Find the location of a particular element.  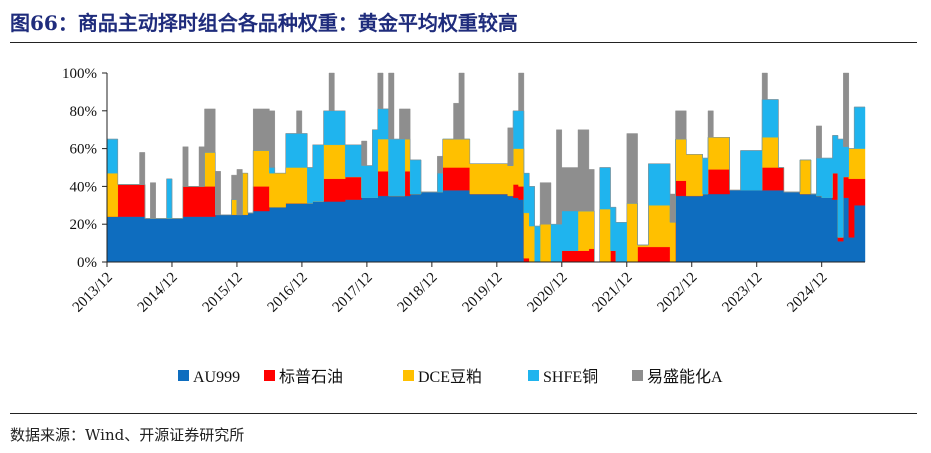

x-tick-label: 2019/12 is located at coordinates (483, 293).